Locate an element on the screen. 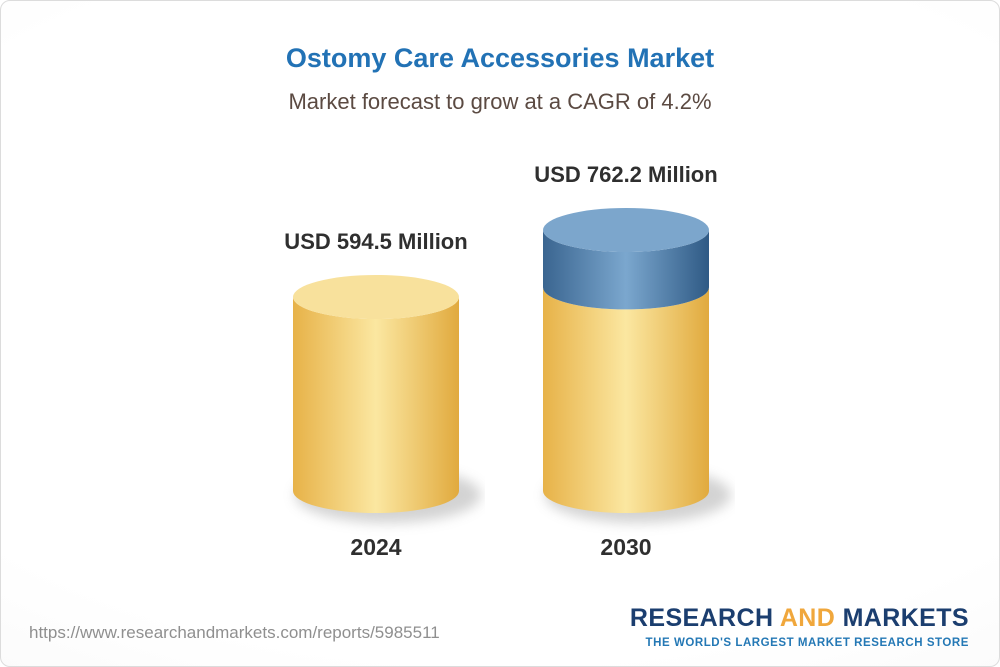 Image resolution: width=1000 pixels, height=667 pixels. value-label-2030: USD 762.2 Million is located at coordinates (626, 174).